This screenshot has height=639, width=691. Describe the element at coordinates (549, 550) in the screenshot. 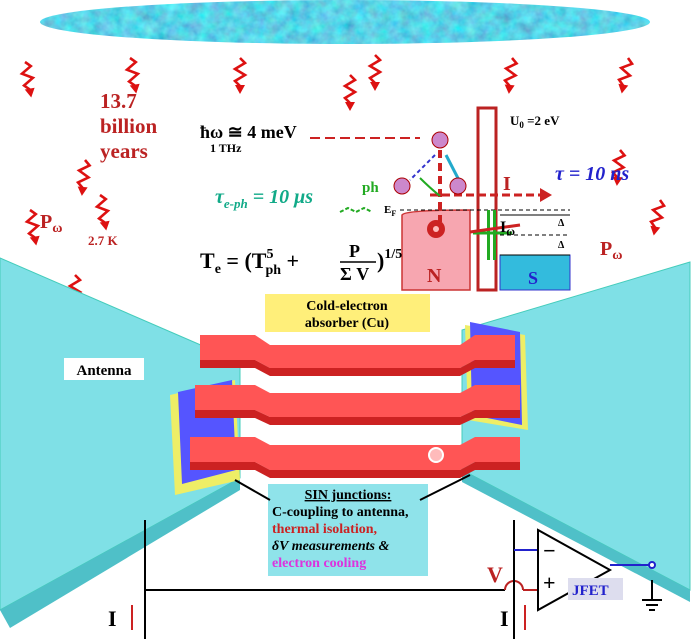

I see `minus: −` at that location.